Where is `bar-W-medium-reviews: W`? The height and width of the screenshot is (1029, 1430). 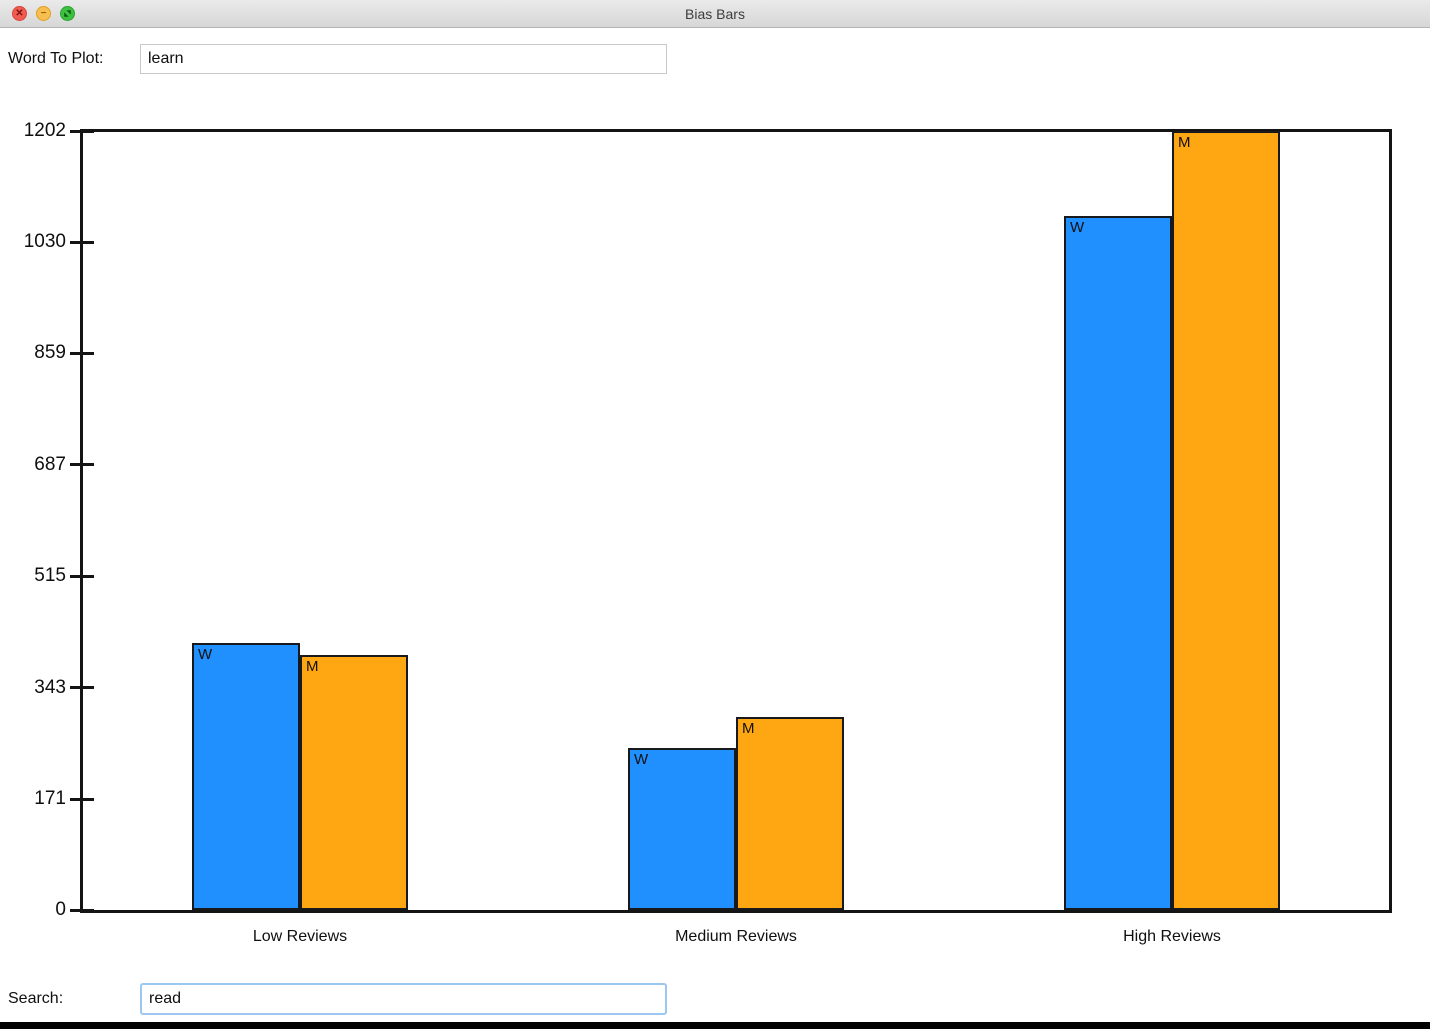
bar-W-medium-reviews: W is located at coordinates (682, 828).